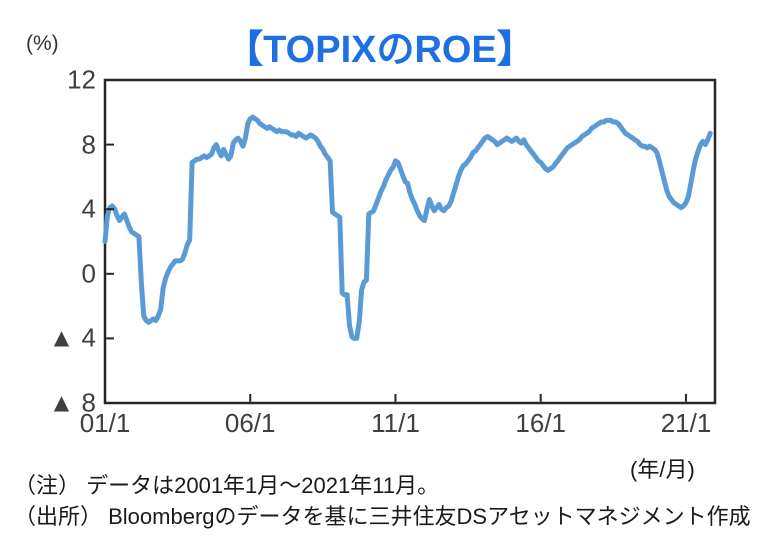 The height and width of the screenshot is (555, 760). What do you see at coordinates (72, 402) in the screenshot?
I see `y-tick-label: ▲ 8` at bounding box center [72, 402].